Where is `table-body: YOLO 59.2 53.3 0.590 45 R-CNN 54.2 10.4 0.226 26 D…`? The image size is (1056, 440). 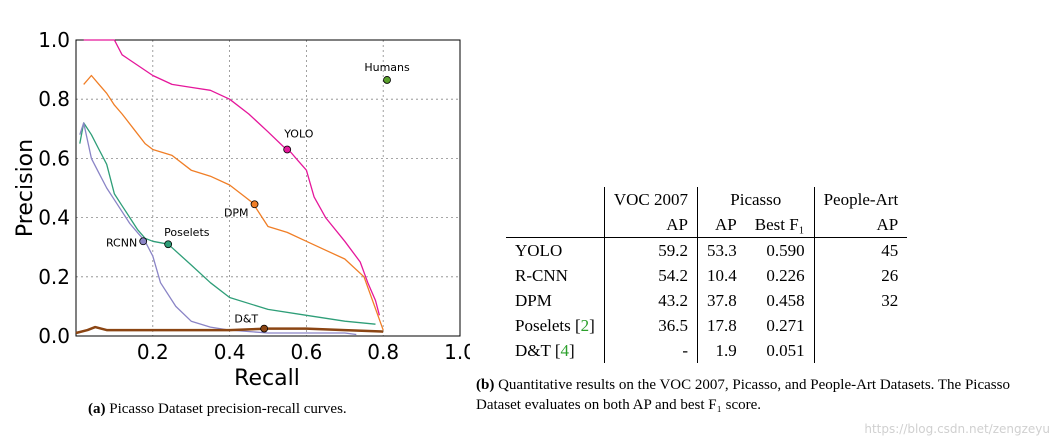
table-body: YOLO 59.2 53.3 0.590 45 R-CNN 54.2 10.4 0.226 26 D… is located at coordinates (706, 300).